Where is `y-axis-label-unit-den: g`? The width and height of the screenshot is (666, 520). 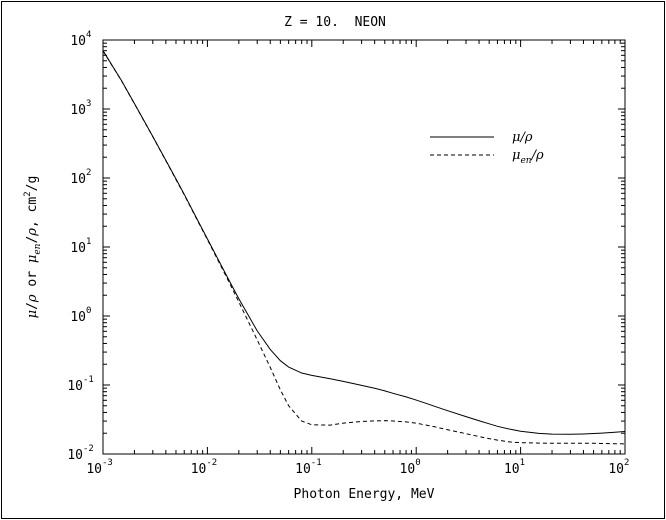
y-axis-label-unit-den: g is located at coordinates (32, 180).